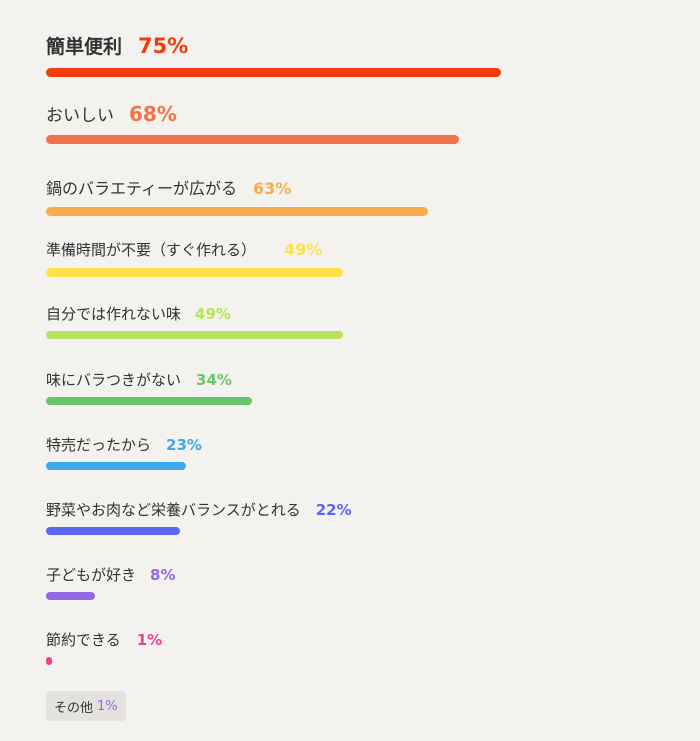 This screenshot has width=700, height=741. Describe the element at coordinates (184, 445) in the screenshot. I see `value-label: 23%` at that location.